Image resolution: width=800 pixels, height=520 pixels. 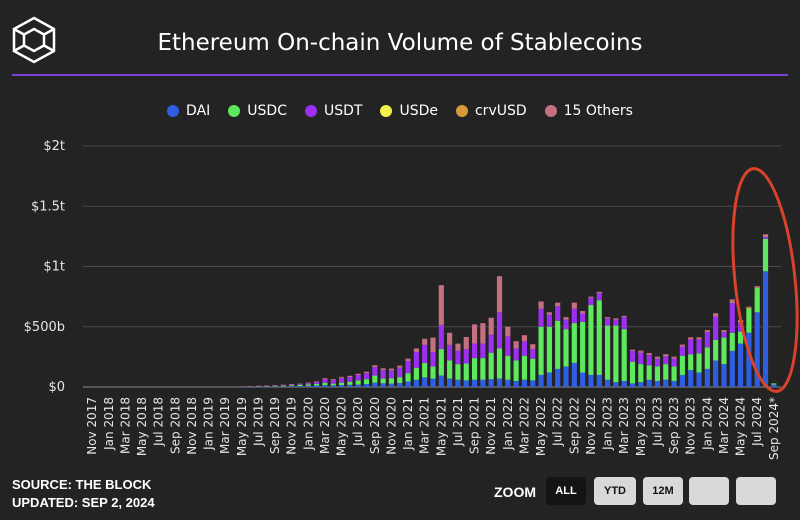 I want to click on legend-item-4: crvUSD, so click(x=491, y=111).